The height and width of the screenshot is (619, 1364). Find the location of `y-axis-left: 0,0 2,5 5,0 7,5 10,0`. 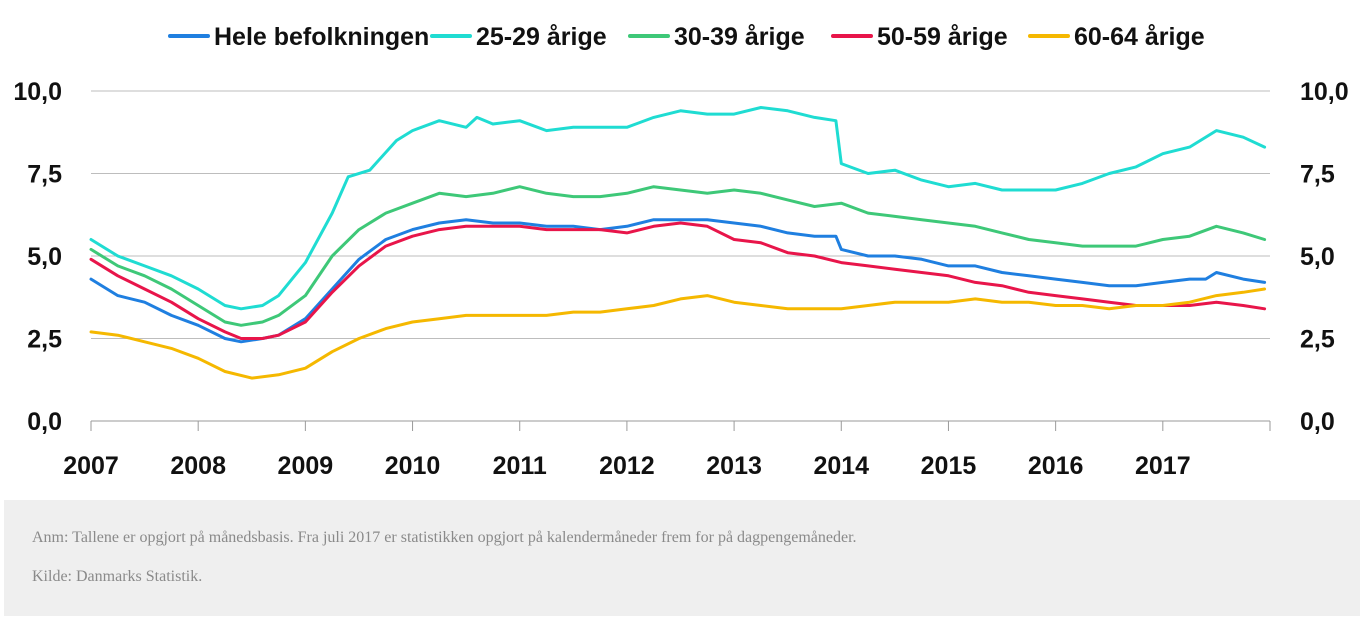

y-axis-left: 0,0 2,5 5,0 7,5 10,0 is located at coordinates (37, 257).